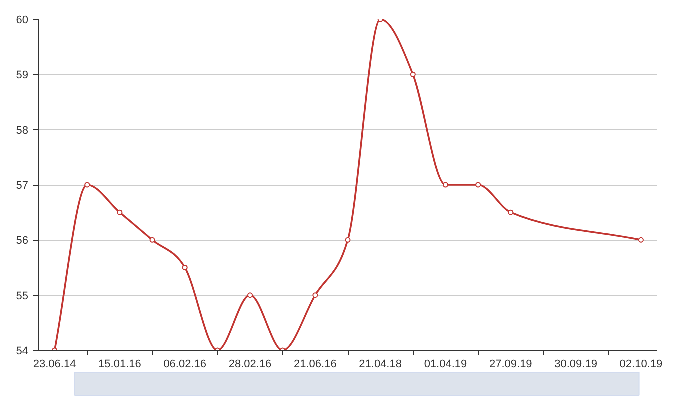  I want to click on x-tick-label: 23.06.14, so click(54, 364).